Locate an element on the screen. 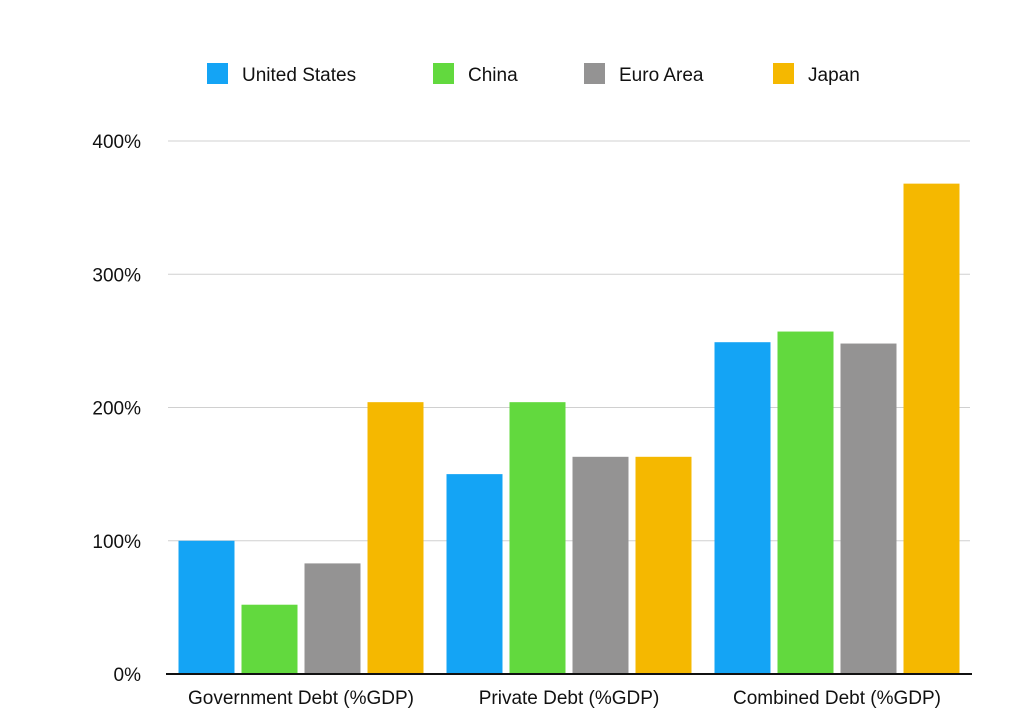 The image size is (1030, 728). legend-label-japan: Japan is located at coordinates (834, 75).